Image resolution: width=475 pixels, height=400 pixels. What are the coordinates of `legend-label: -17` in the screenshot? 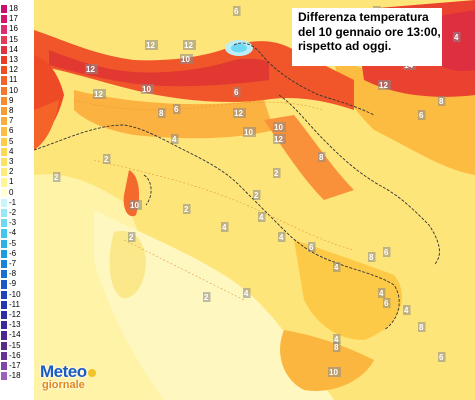 It's located at (15, 365).